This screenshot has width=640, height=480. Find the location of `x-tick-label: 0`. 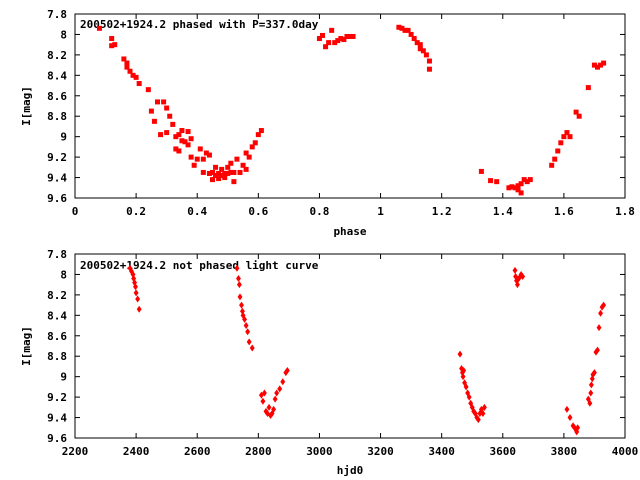

x-tick-label: 0 is located at coordinates (75, 211).